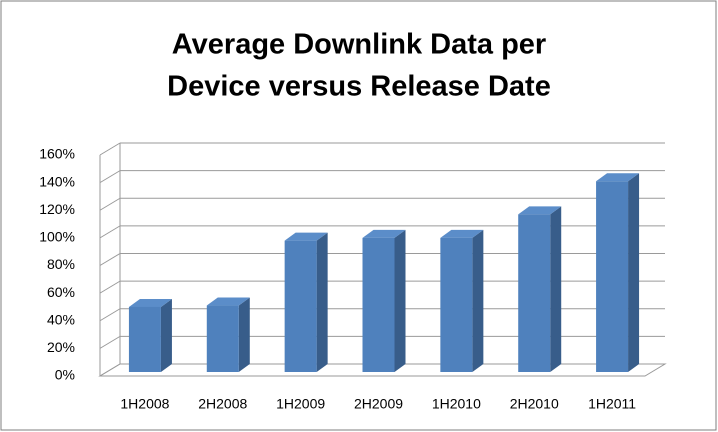 This screenshot has width=718, height=432. What do you see at coordinates (61, 347) in the screenshot?
I see `y-tick-label: 20%` at bounding box center [61, 347].